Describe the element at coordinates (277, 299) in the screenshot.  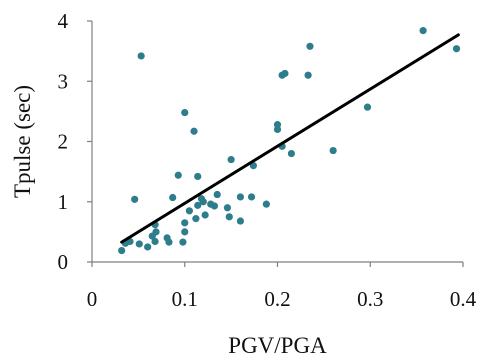
I see `x-tick-label: 0.2` at that location.